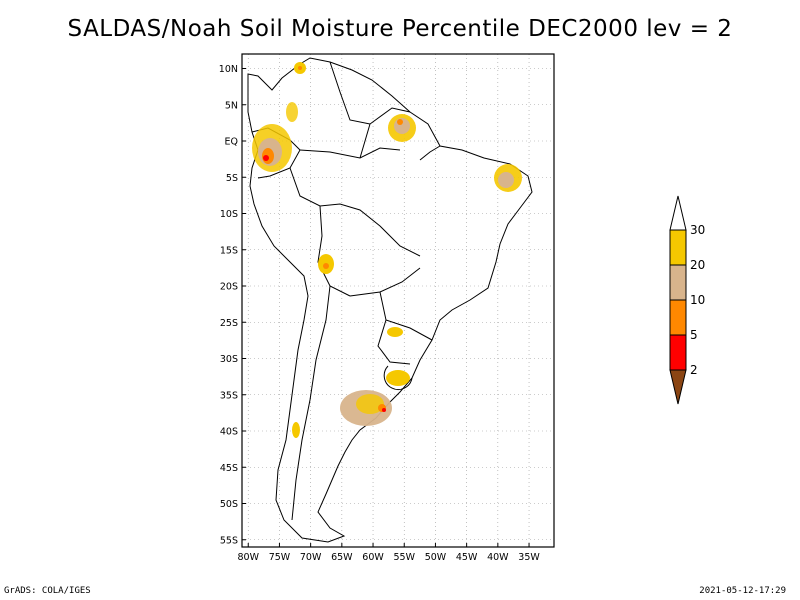 This screenshot has height=600, width=800. I want to click on colorbar-label: 30, so click(697, 230).